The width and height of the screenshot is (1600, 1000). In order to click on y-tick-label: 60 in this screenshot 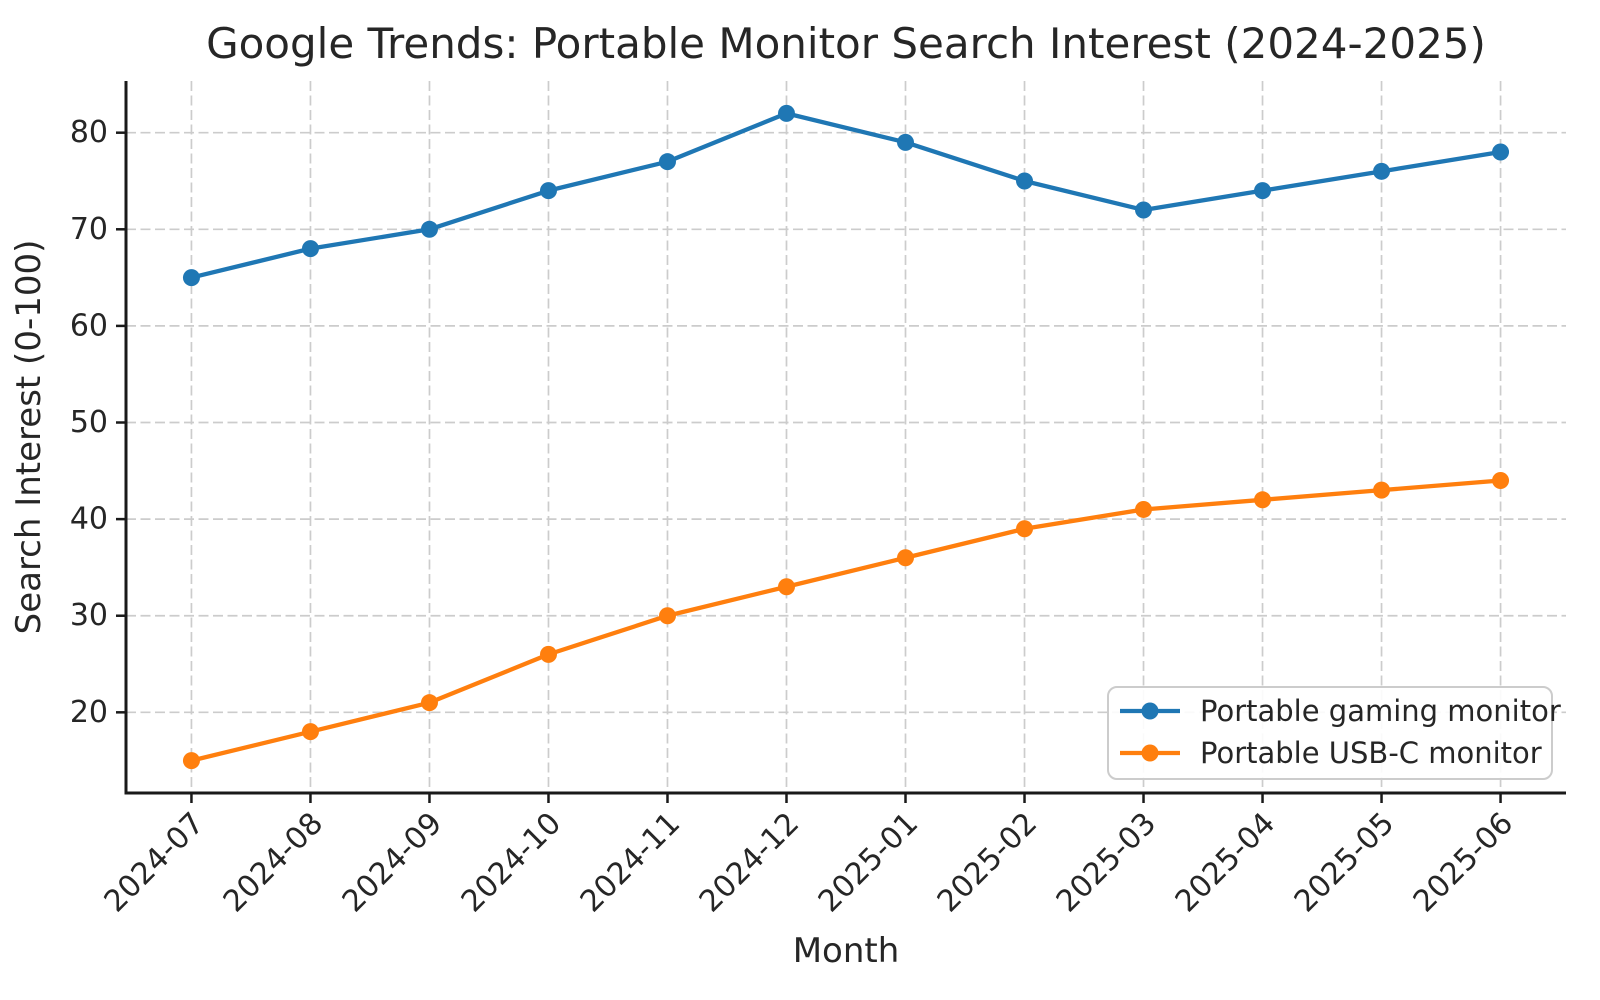, I will do `click(89, 325)`.